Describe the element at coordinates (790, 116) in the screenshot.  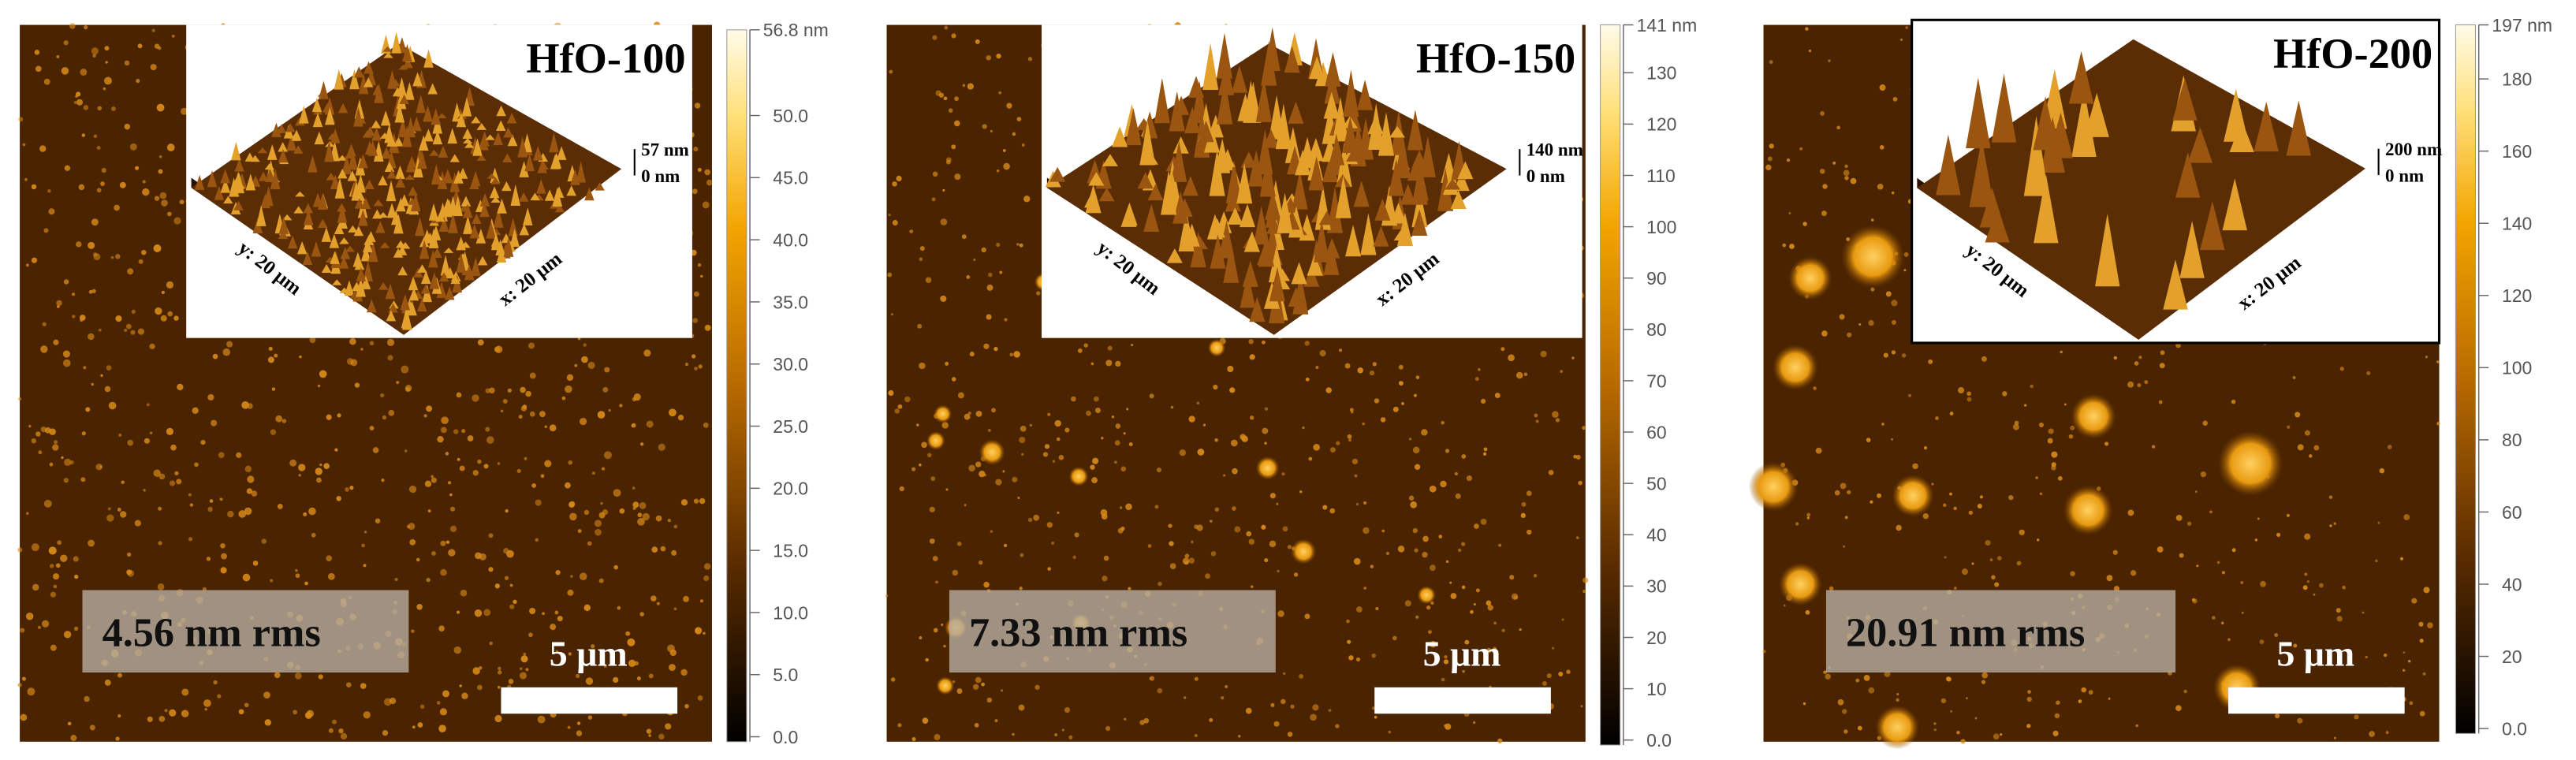
I see `colorbar-tick-label: 50.0` at that location.